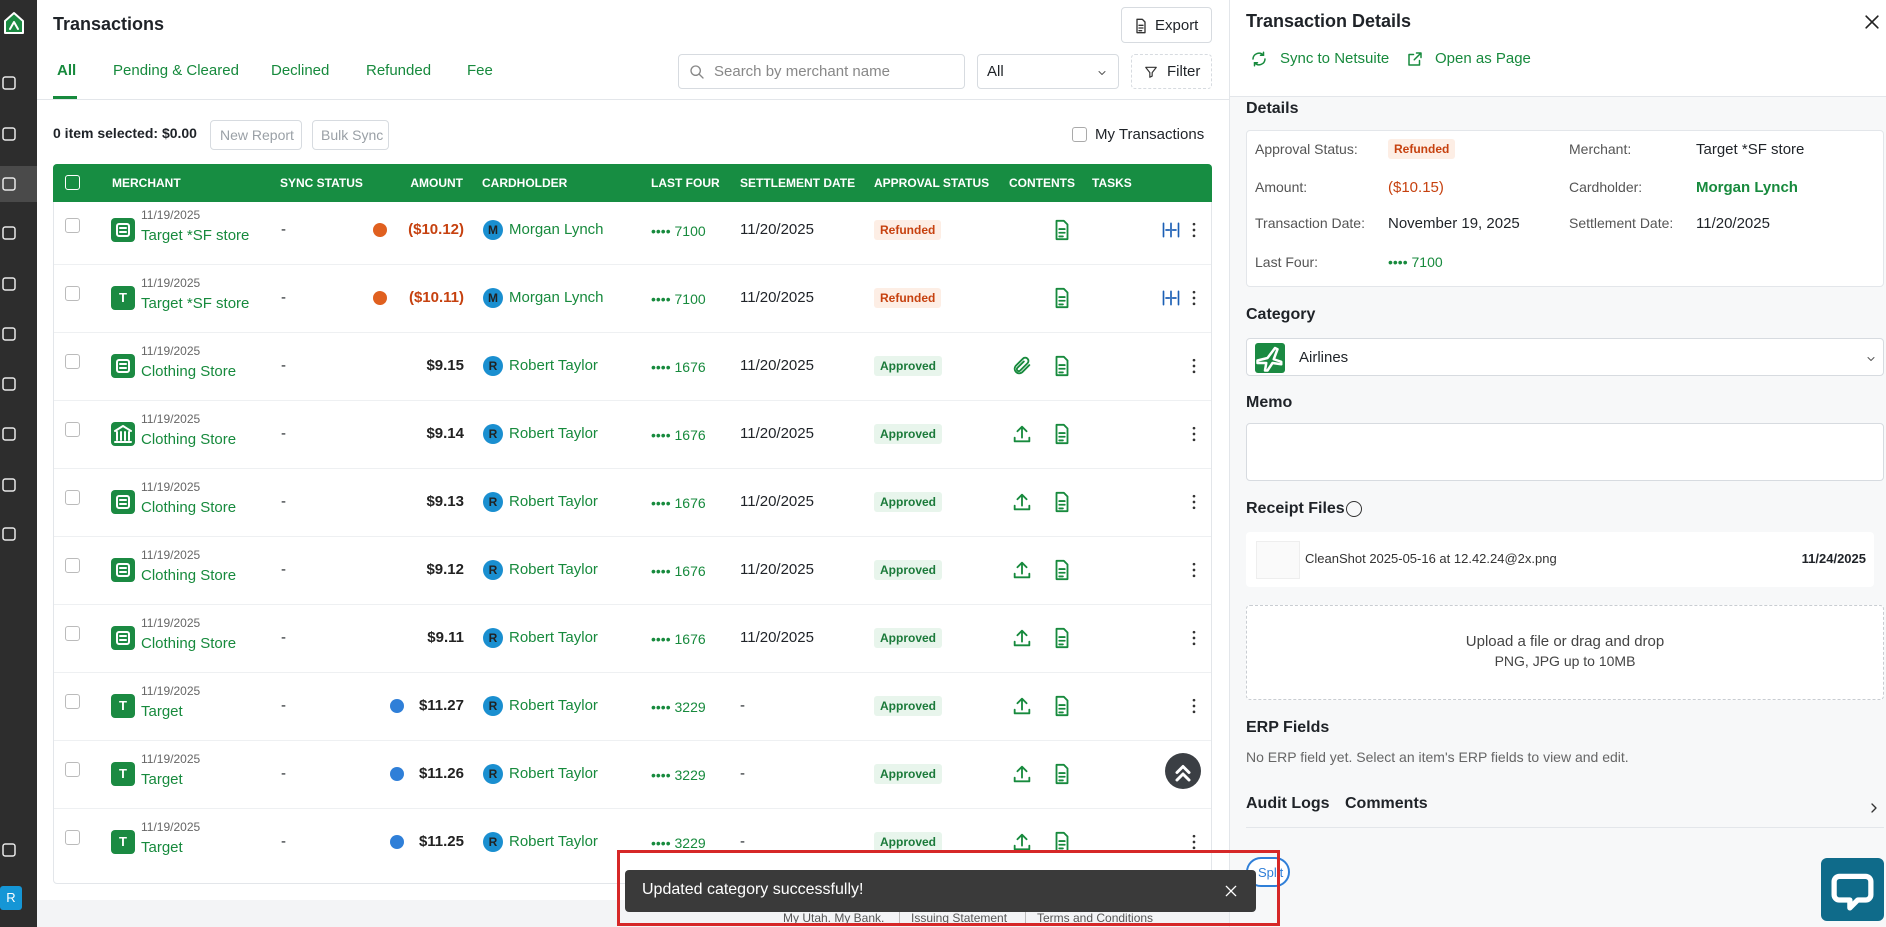  Describe the element at coordinates (1288, 803) in the screenshot. I see `panel-tab: Audit Logs` at that location.